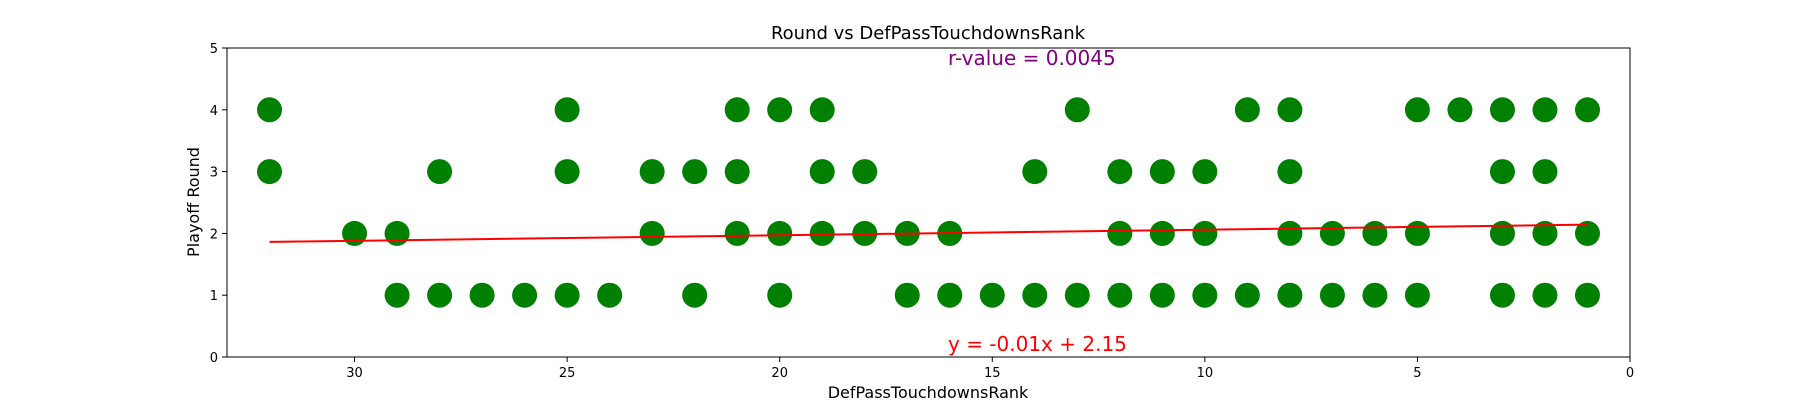  What do you see at coordinates (1037, 344) in the screenshot?
I see `regression-equation-annotation: y = -0.01x + 2.15` at bounding box center [1037, 344].